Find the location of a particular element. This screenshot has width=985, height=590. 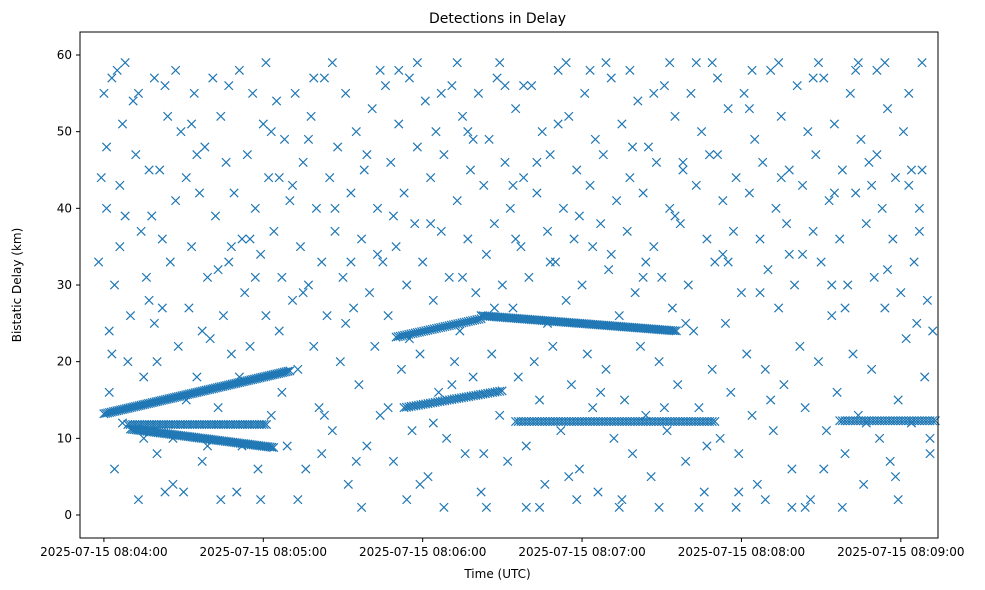

x-tick-label: 2025-07-15 08:07:00 is located at coordinates (581, 552).